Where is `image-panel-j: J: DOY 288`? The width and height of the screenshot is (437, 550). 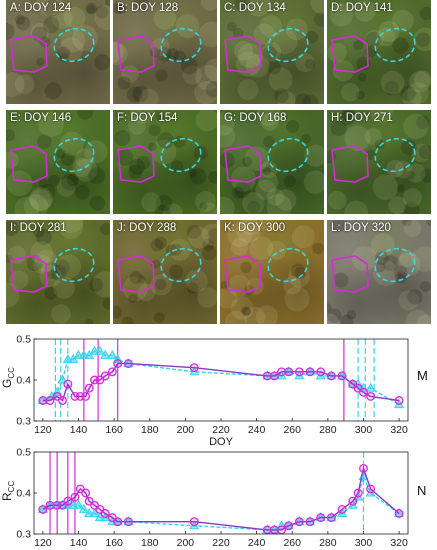
image-panel-j: J: DOY 288 is located at coordinates (165, 272).